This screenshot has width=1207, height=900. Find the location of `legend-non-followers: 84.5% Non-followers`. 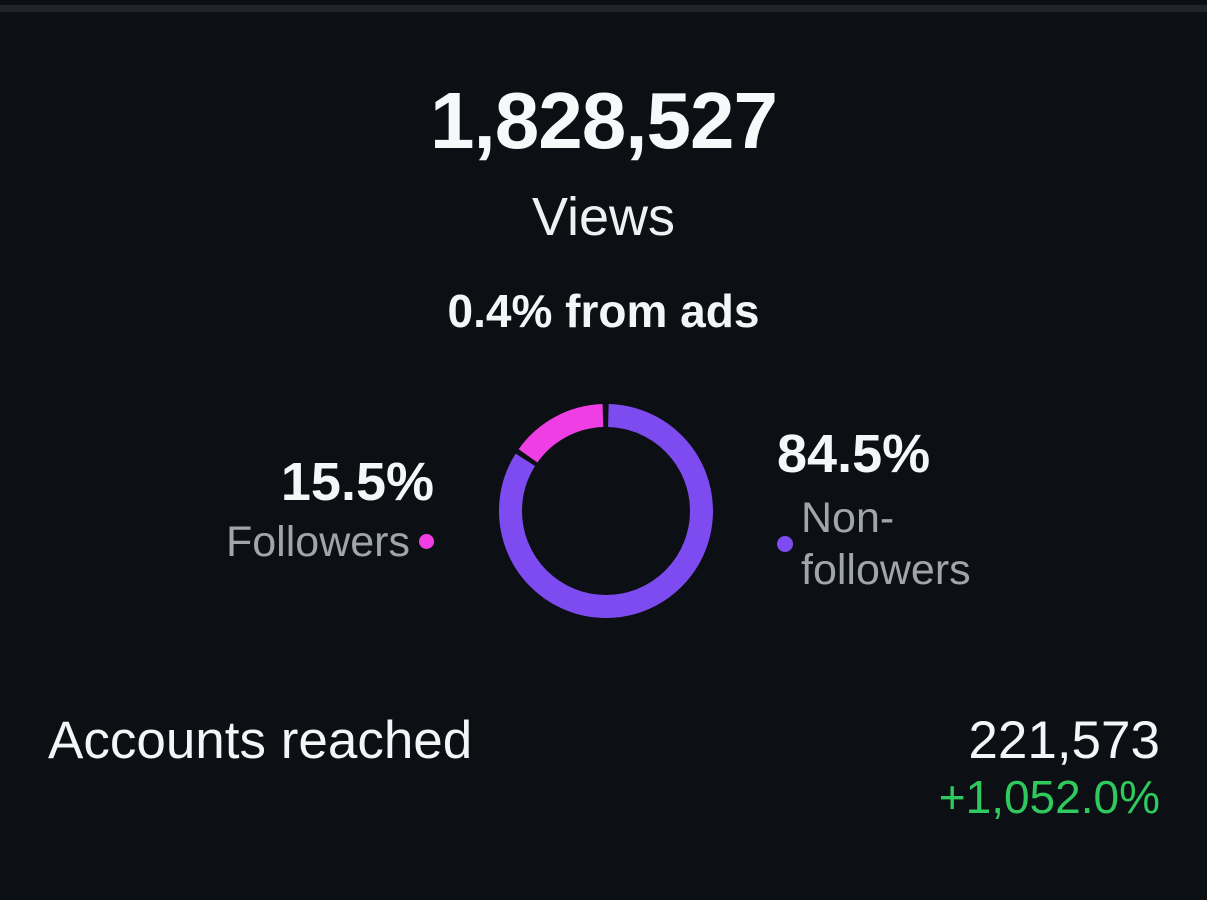

legend-non-followers: 84.5% Non-followers is located at coordinates (894, 510).